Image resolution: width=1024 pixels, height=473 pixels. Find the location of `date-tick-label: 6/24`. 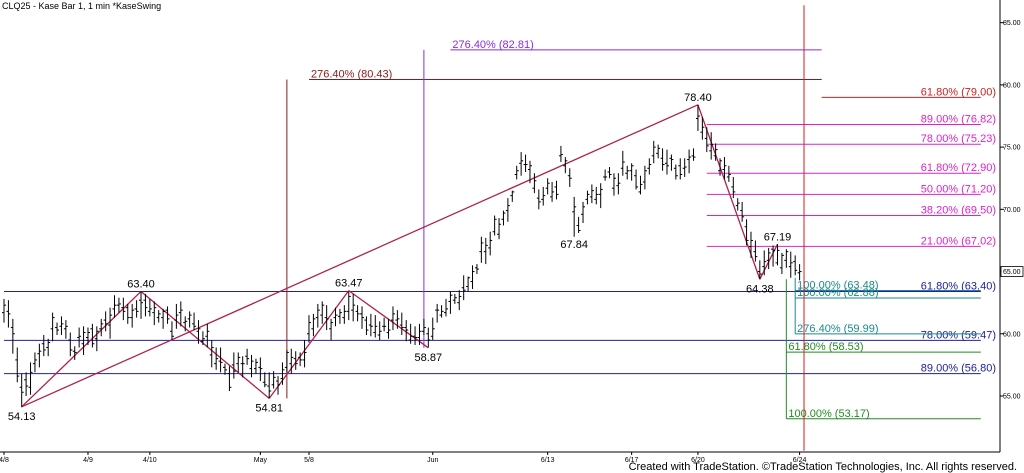

date-tick-label: 6/24 is located at coordinates (800, 460).